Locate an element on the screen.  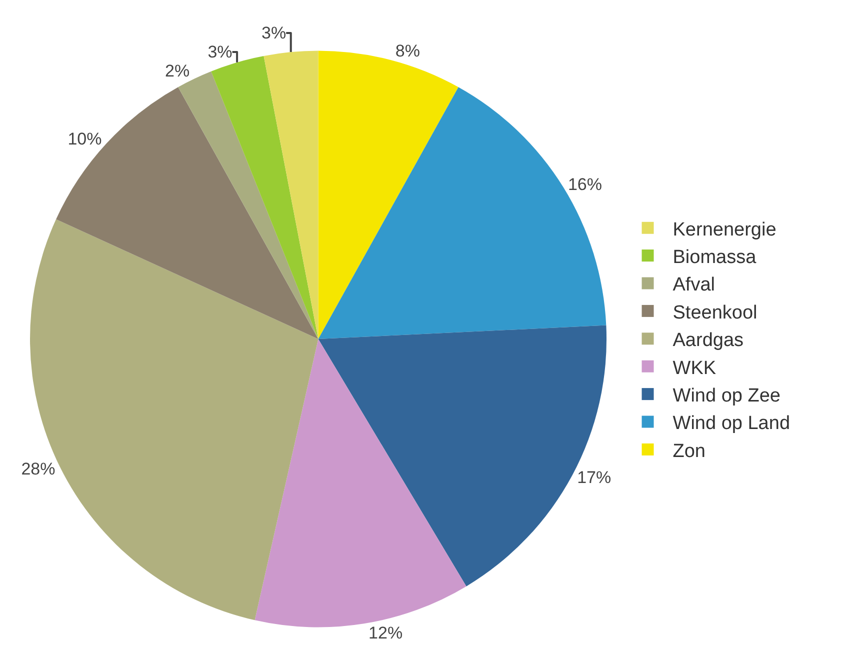
legend-label: WKK is located at coordinates (694, 368).